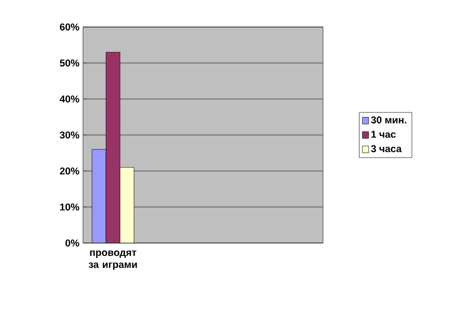  Describe the element at coordinates (386, 148) in the screenshot. I see `legend-label: 3 часа` at that location.